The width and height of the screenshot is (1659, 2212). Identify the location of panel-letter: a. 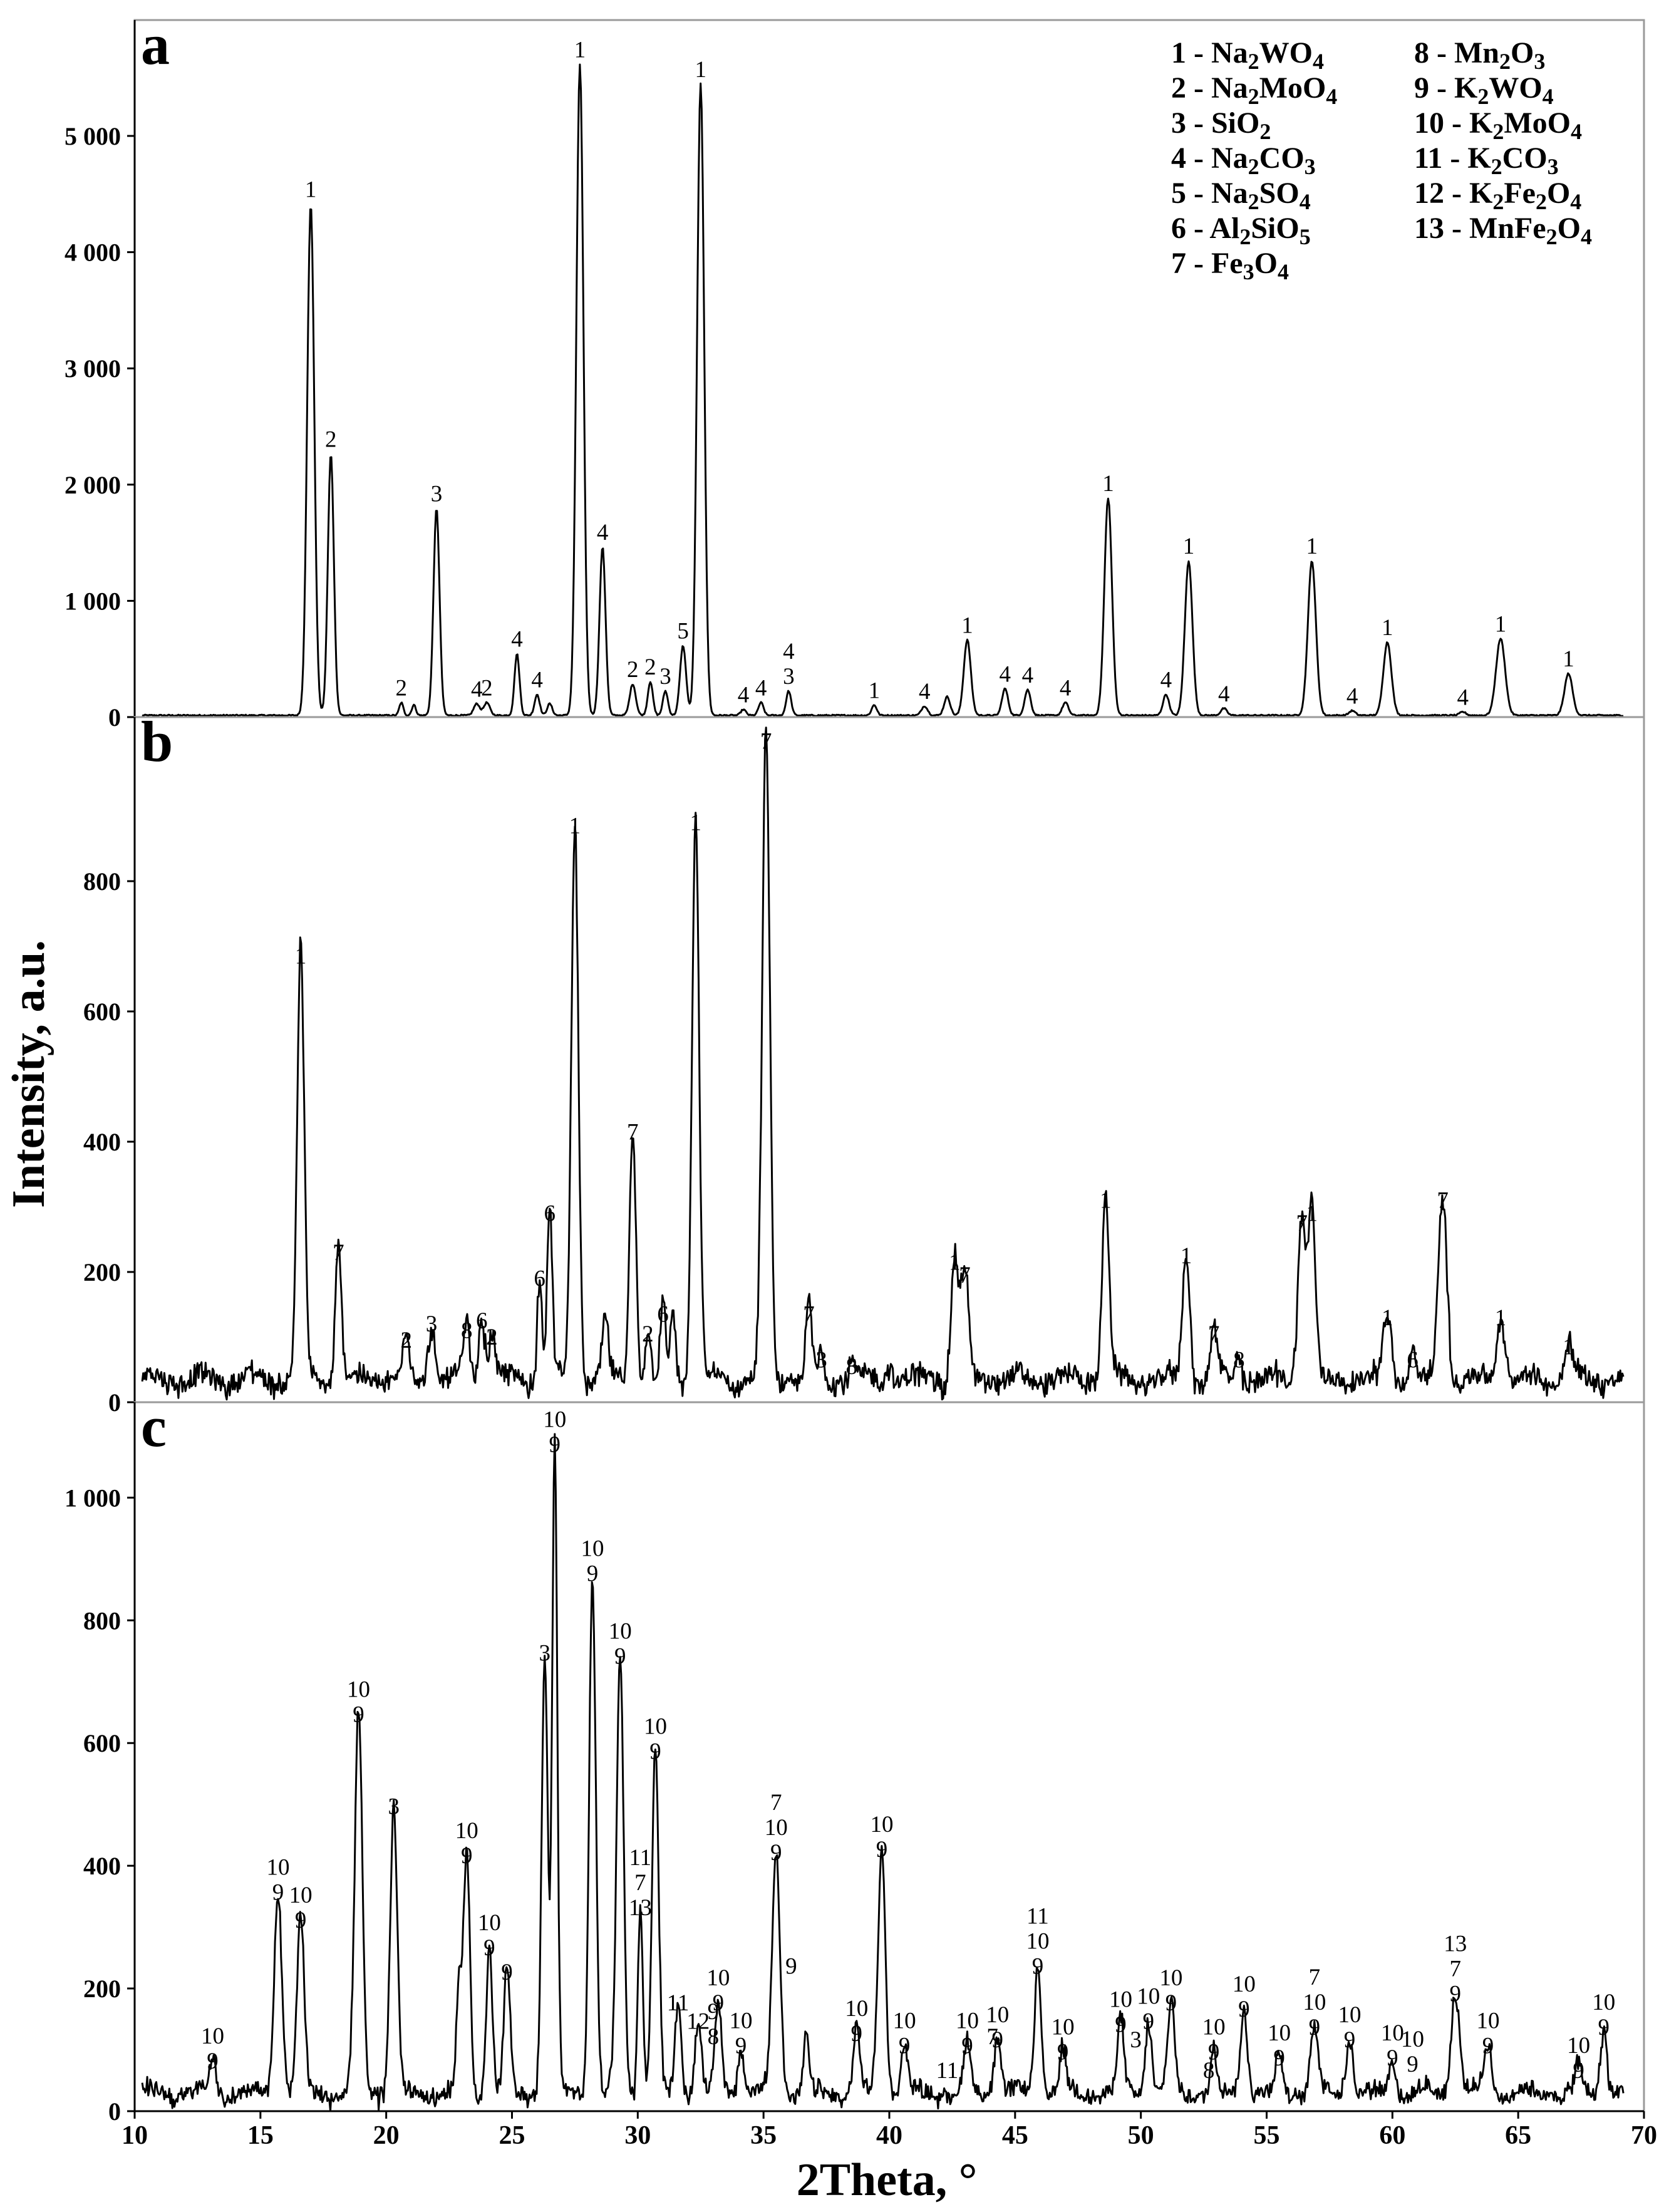
(155, 44).